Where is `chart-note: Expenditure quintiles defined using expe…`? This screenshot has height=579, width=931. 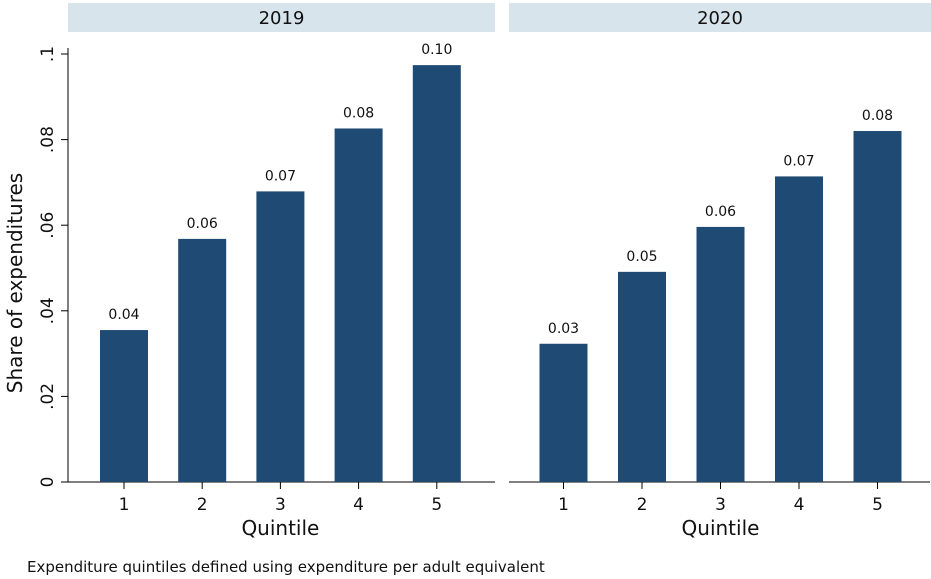
chart-note: Expenditure quintiles defined using expe… is located at coordinates (286, 567).